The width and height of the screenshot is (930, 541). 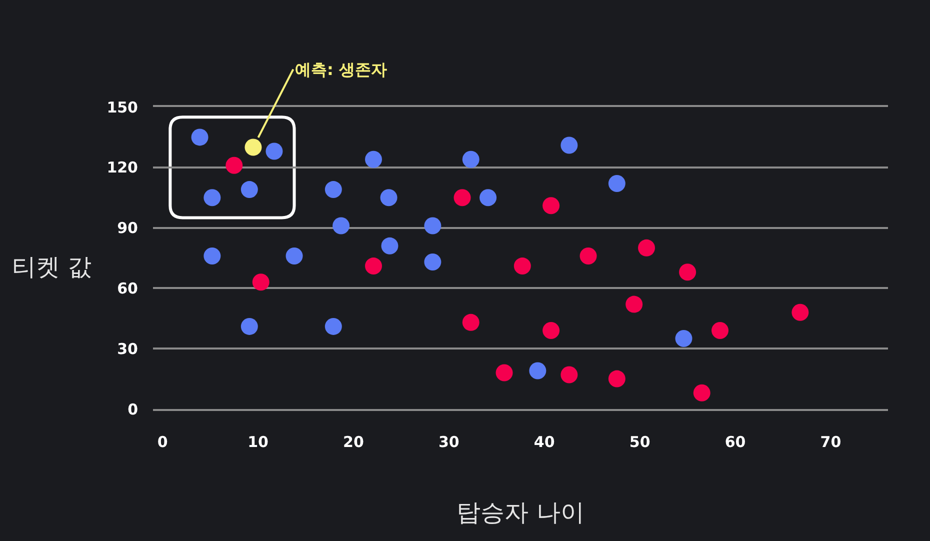 What do you see at coordinates (353, 441) in the screenshot?
I see `x-tick-label: 20` at bounding box center [353, 441].